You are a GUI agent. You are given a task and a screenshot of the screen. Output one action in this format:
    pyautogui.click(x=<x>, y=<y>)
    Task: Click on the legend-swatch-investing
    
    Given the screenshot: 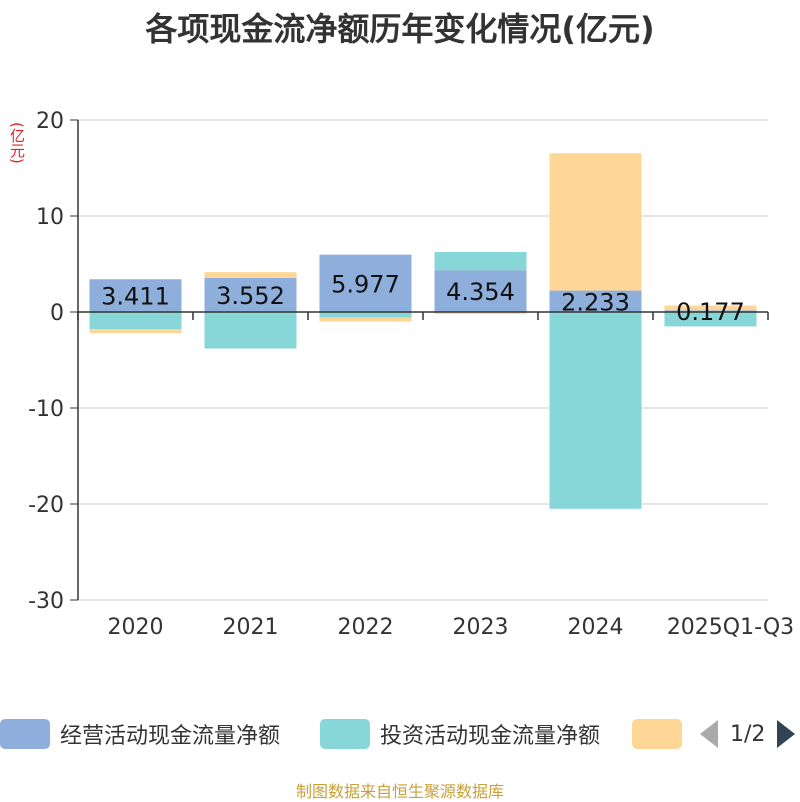 What is the action you would take?
    pyautogui.click(x=345, y=734)
    